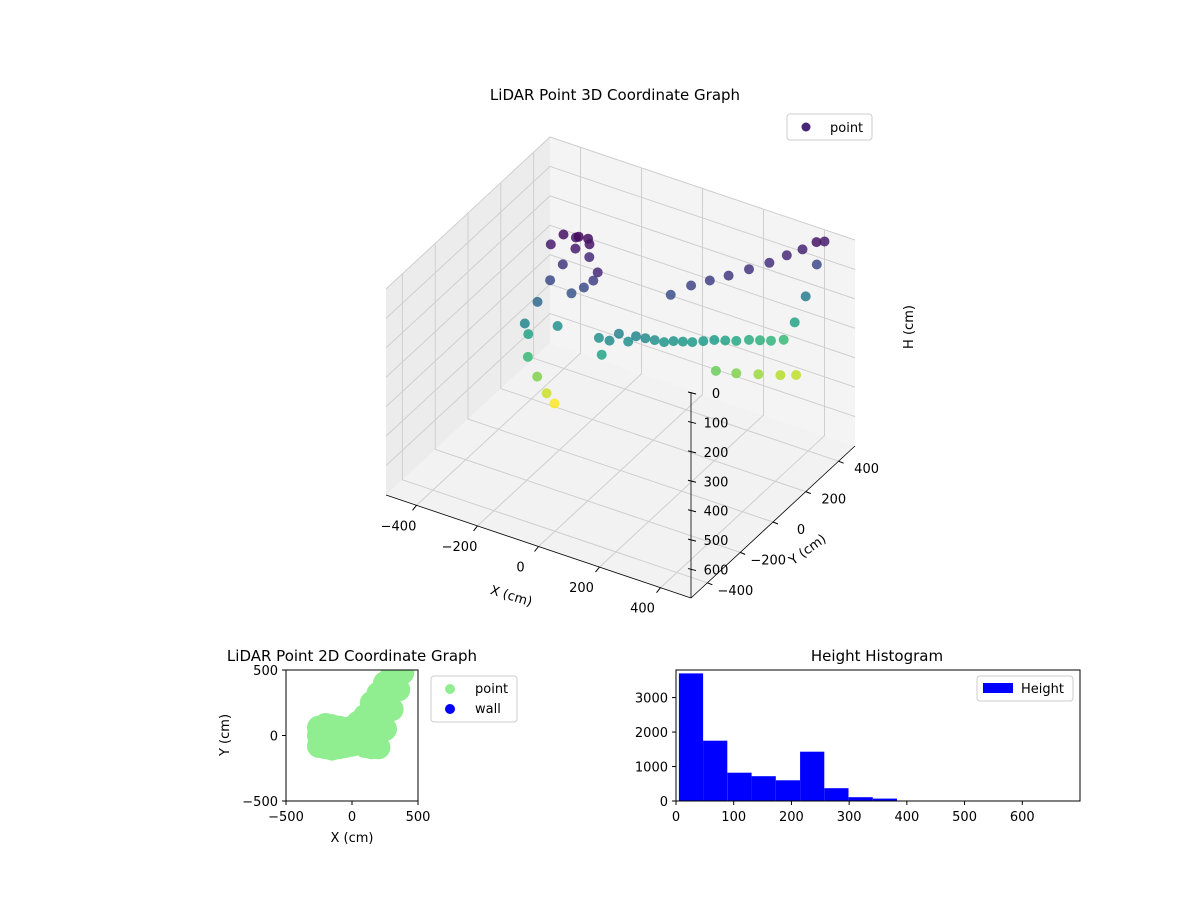 The height and width of the screenshot is (900, 1200). What do you see at coordinates (909, 327) in the screenshot?
I see `chart3d-zlabel: H (cm)` at bounding box center [909, 327].